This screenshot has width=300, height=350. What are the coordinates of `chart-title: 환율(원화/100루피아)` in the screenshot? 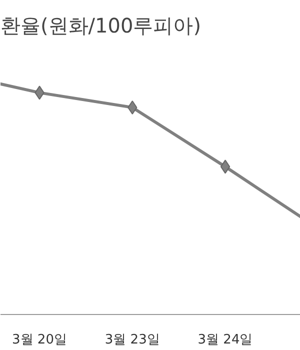 It's located at (101, 26).